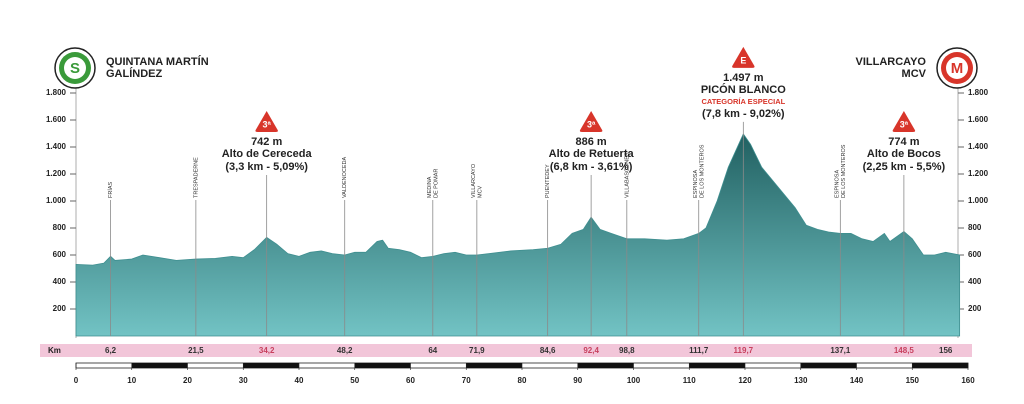 The image size is (1024, 404). I want to click on x-tick-label: 110, so click(689, 380).